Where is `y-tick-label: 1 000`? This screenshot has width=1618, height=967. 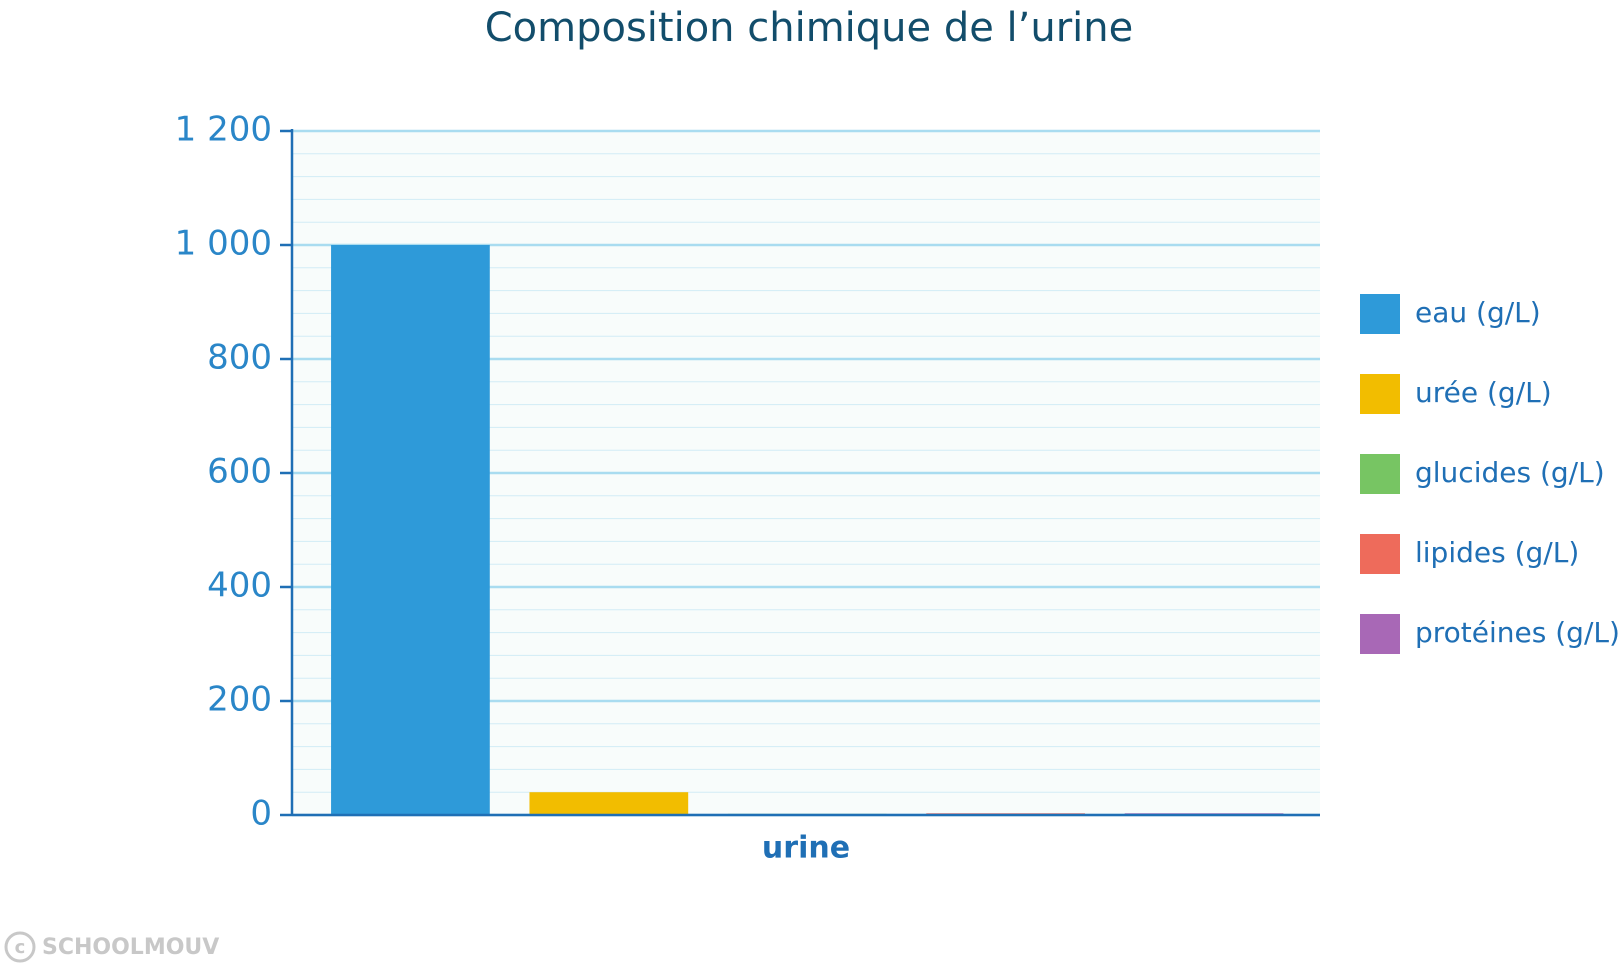 y-tick-label: 1 000 is located at coordinates (223, 244).